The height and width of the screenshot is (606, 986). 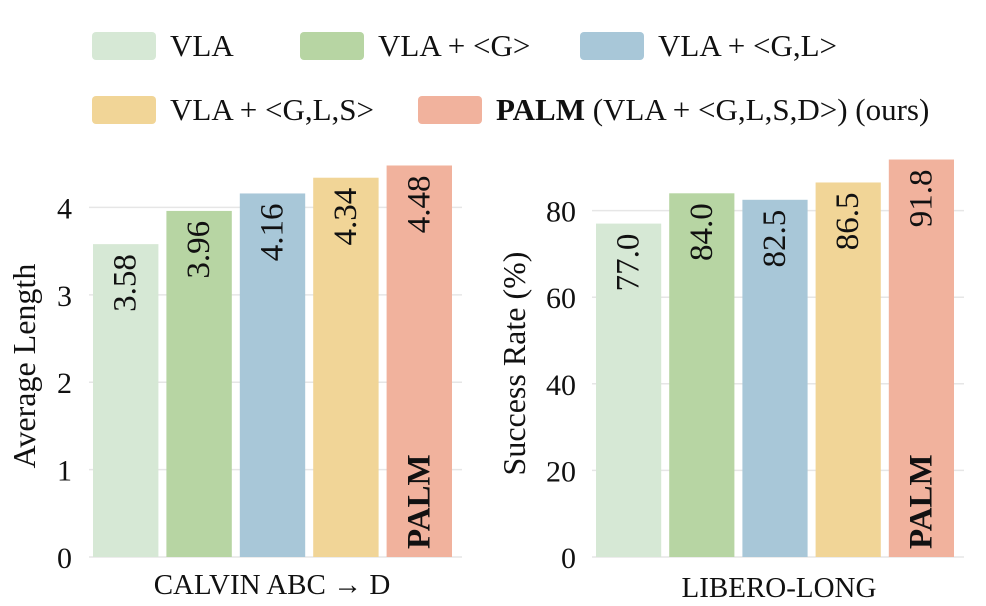 What do you see at coordinates (775, 239) in the screenshot?
I see `data-label: 82.5` at bounding box center [775, 239].